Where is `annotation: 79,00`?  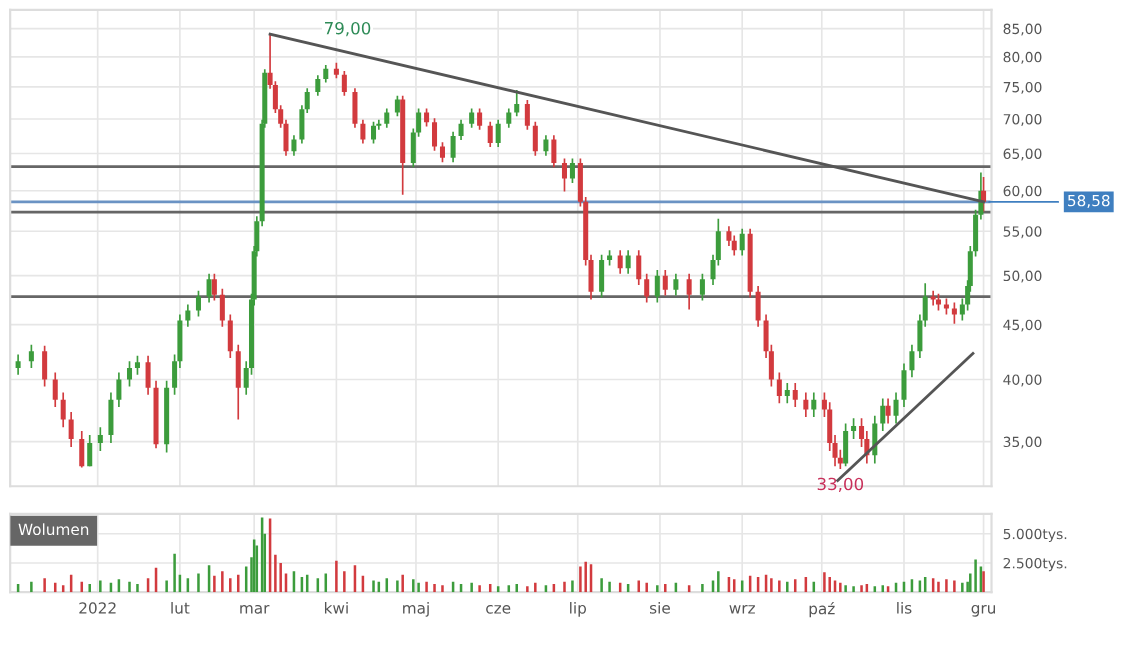
annotation: 79,00 is located at coordinates (348, 29).